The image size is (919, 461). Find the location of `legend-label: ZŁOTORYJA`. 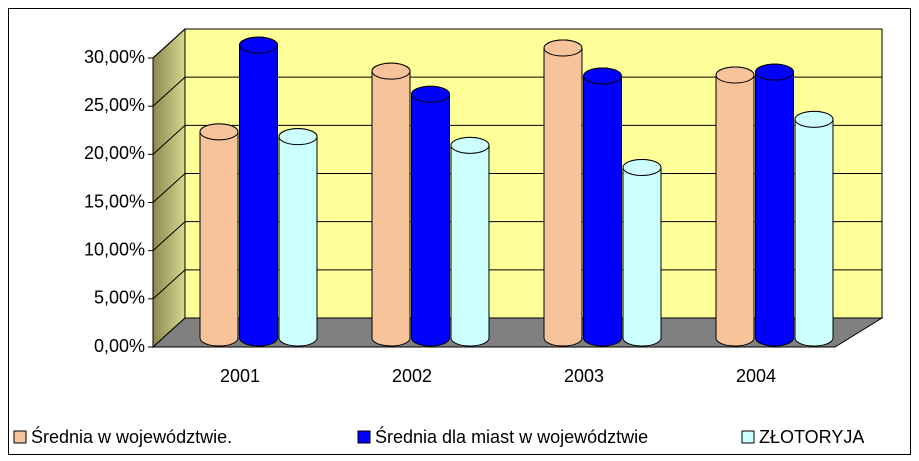

legend-label: ZŁOTORYJA is located at coordinates (811, 437).